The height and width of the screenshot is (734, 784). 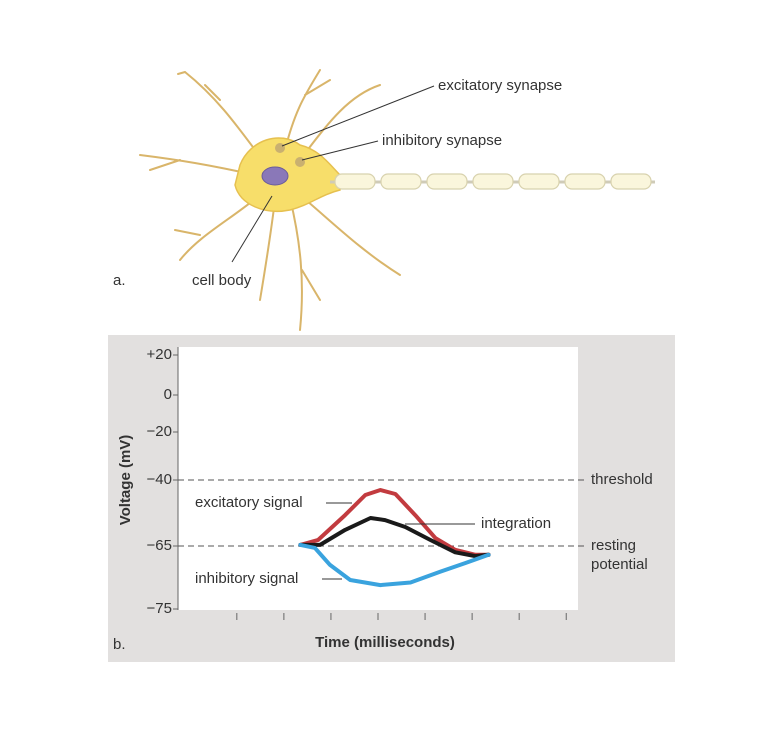 What do you see at coordinates (275, 176) in the screenshot?
I see `nucleus` at bounding box center [275, 176].